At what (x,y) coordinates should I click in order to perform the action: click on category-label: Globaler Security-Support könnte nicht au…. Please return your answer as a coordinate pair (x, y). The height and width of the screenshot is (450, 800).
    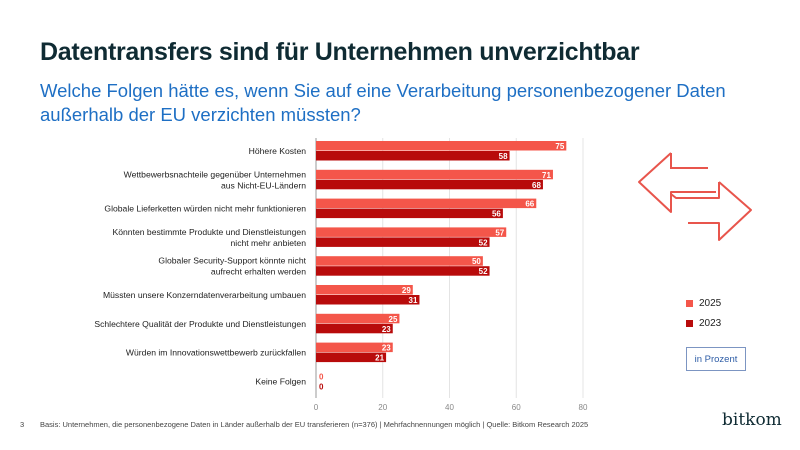
    Looking at the image, I should click on (232, 266).